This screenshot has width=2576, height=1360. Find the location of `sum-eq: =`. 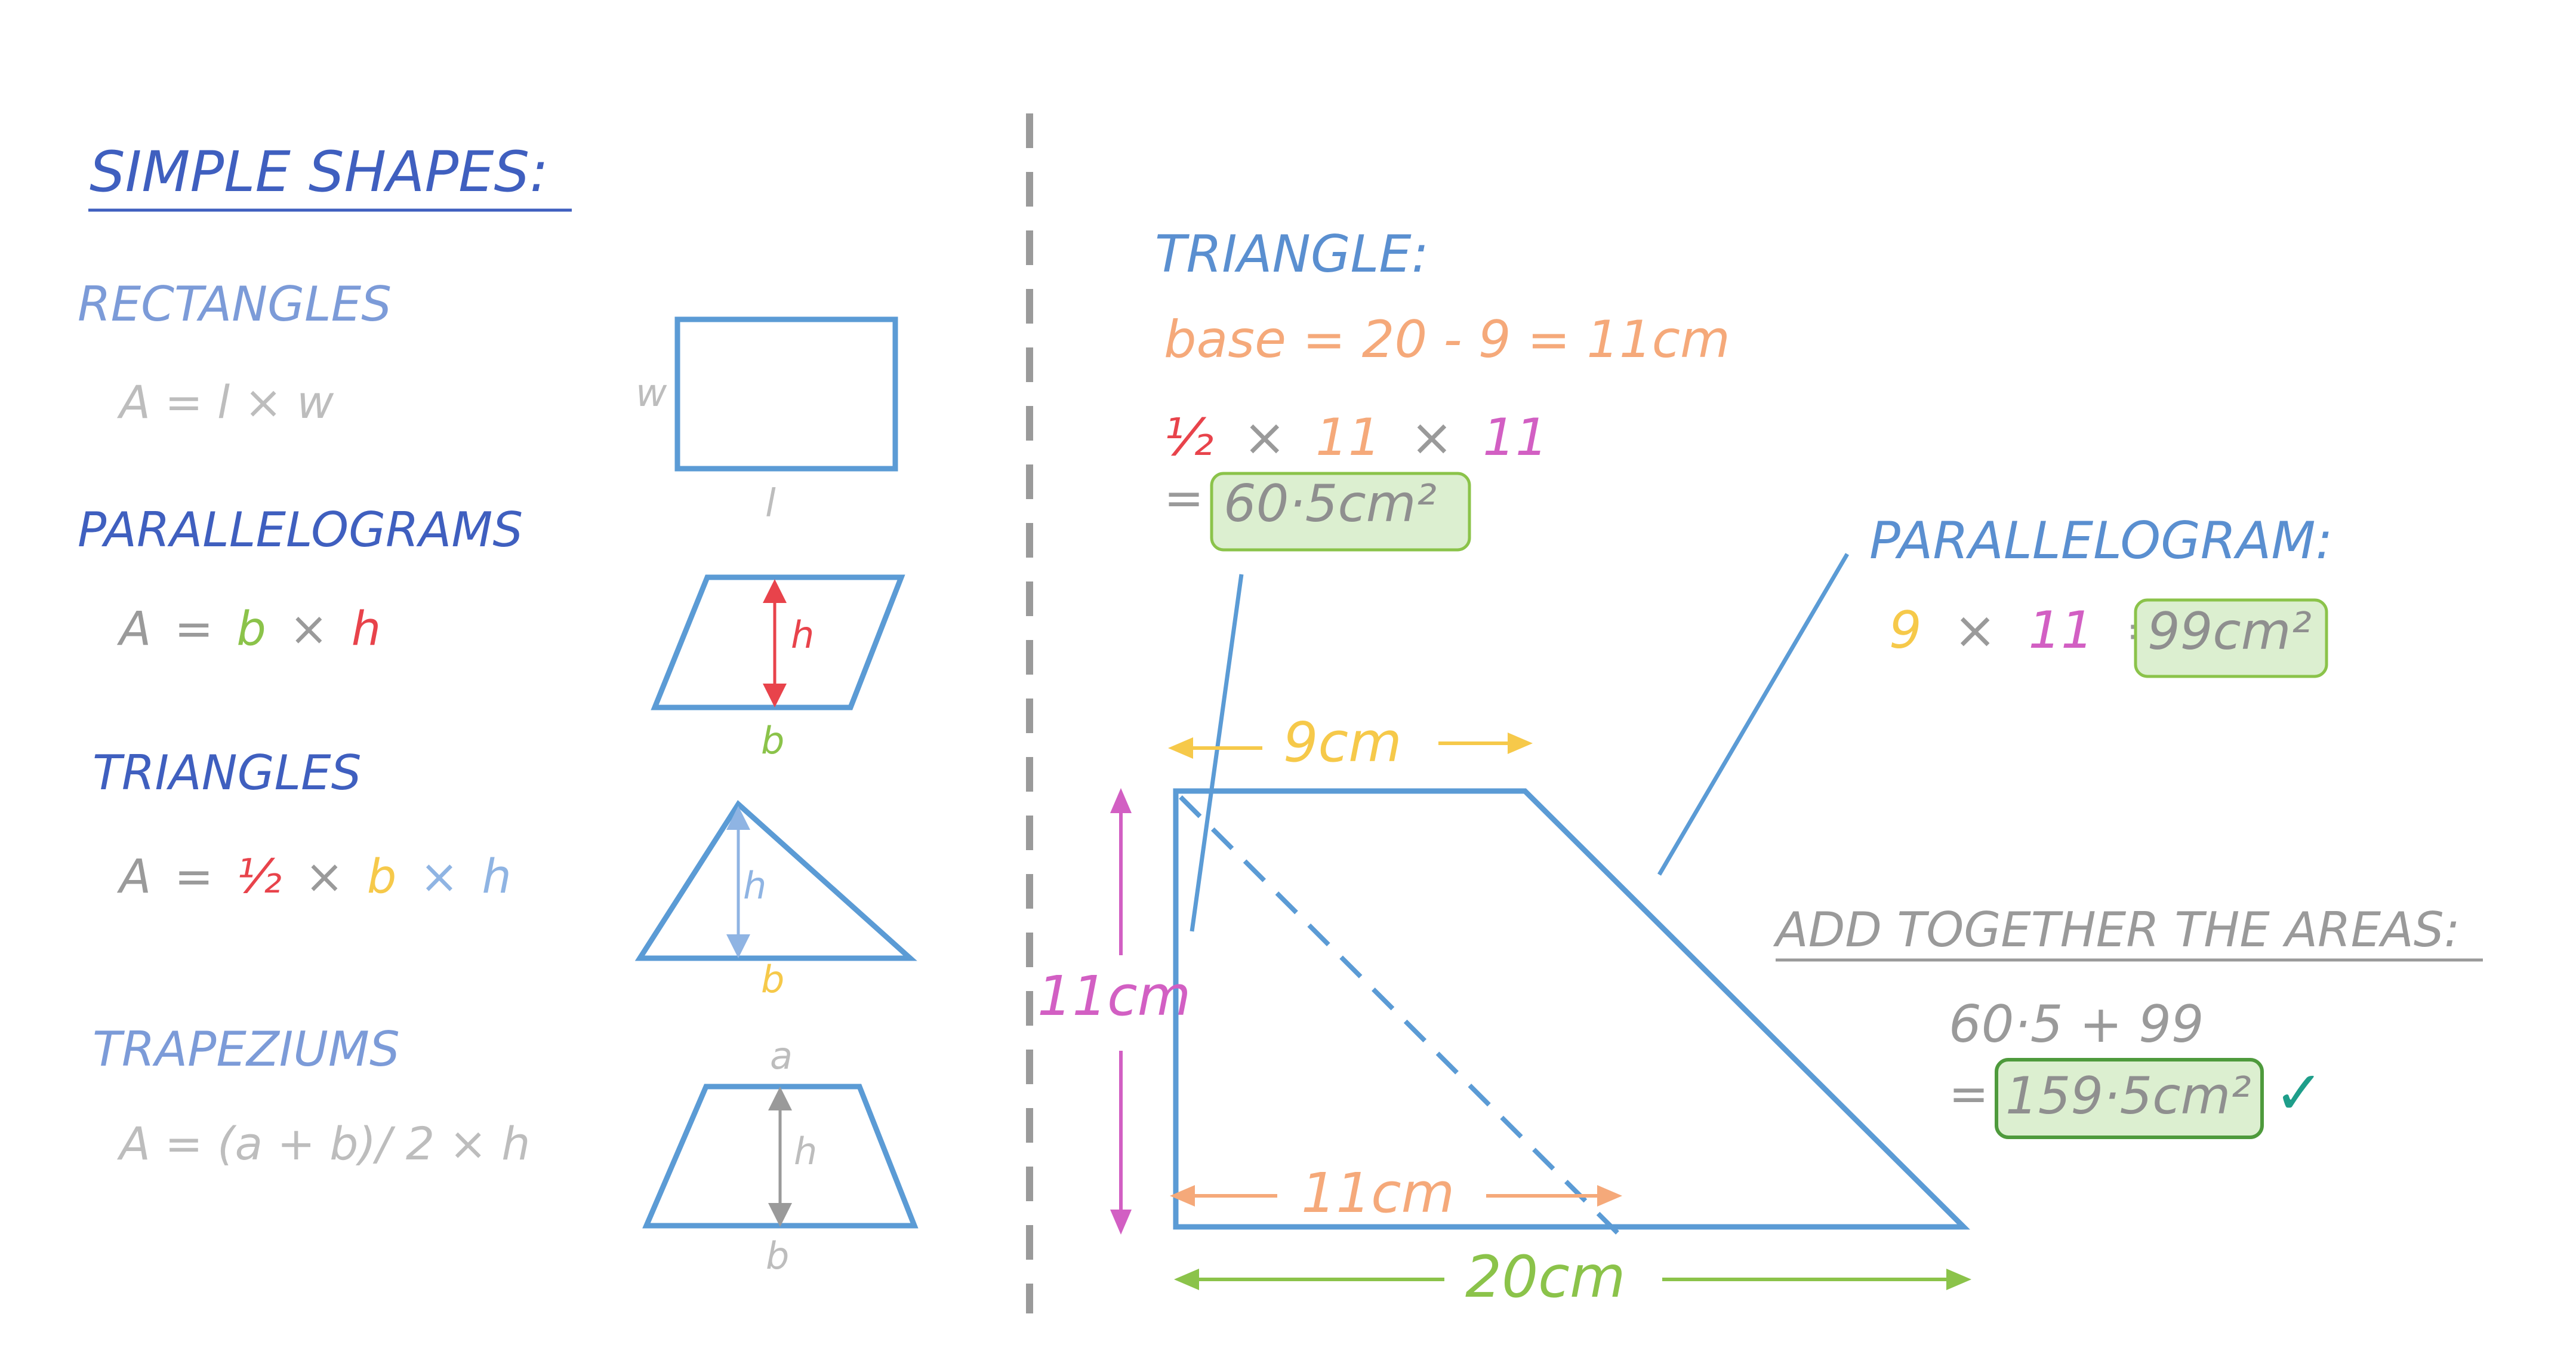

sum-eq: = is located at coordinates (1969, 1094).